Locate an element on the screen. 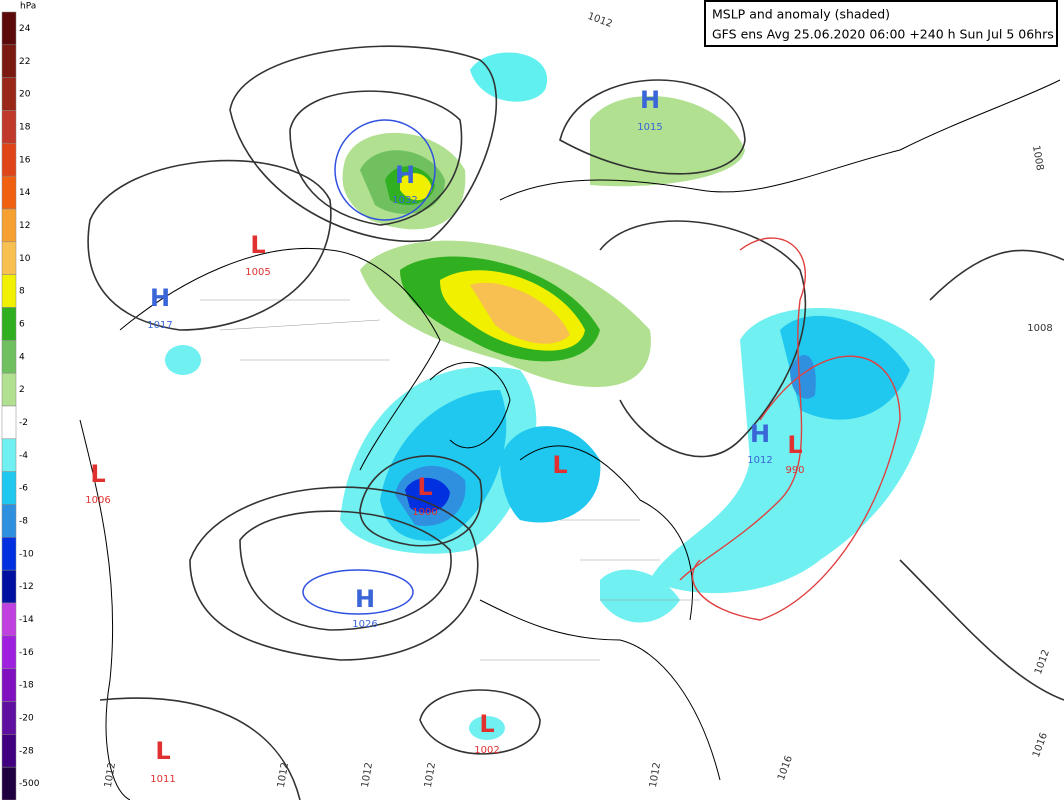 Image resolution: width=1064 pixels, height=800 pixels. legend-label: -10 is located at coordinates (26, 554).